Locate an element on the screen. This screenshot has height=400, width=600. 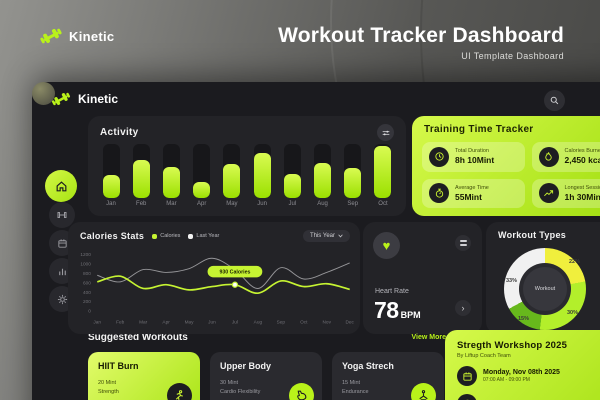
page-title: Workout Tracker Dashboard is located at coordinates (421, 35).